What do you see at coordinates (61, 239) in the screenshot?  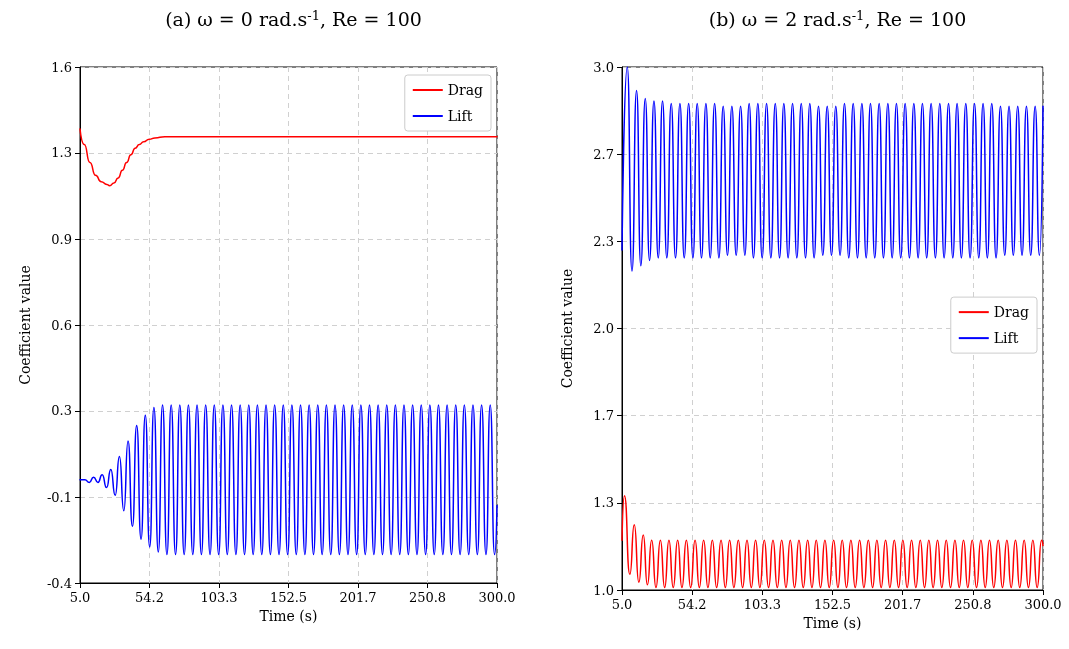 I see `y-tick-label: 0.9` at bounding box center [61, 239].